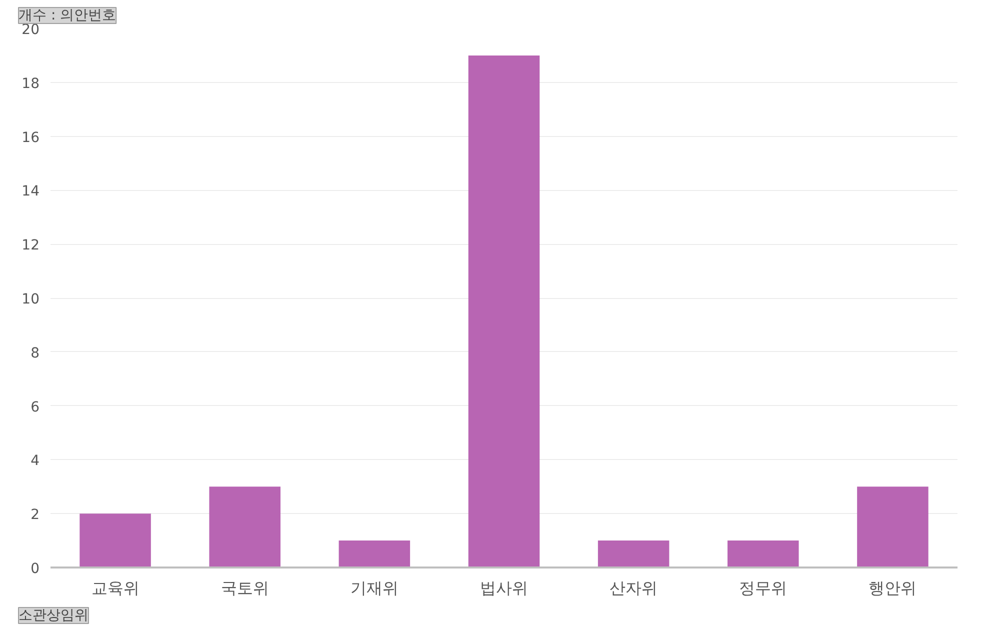  Describe the element at coordinates (67, 16) in the screenshot. I see `chart-title: 개수 : 의안번호` at that location.